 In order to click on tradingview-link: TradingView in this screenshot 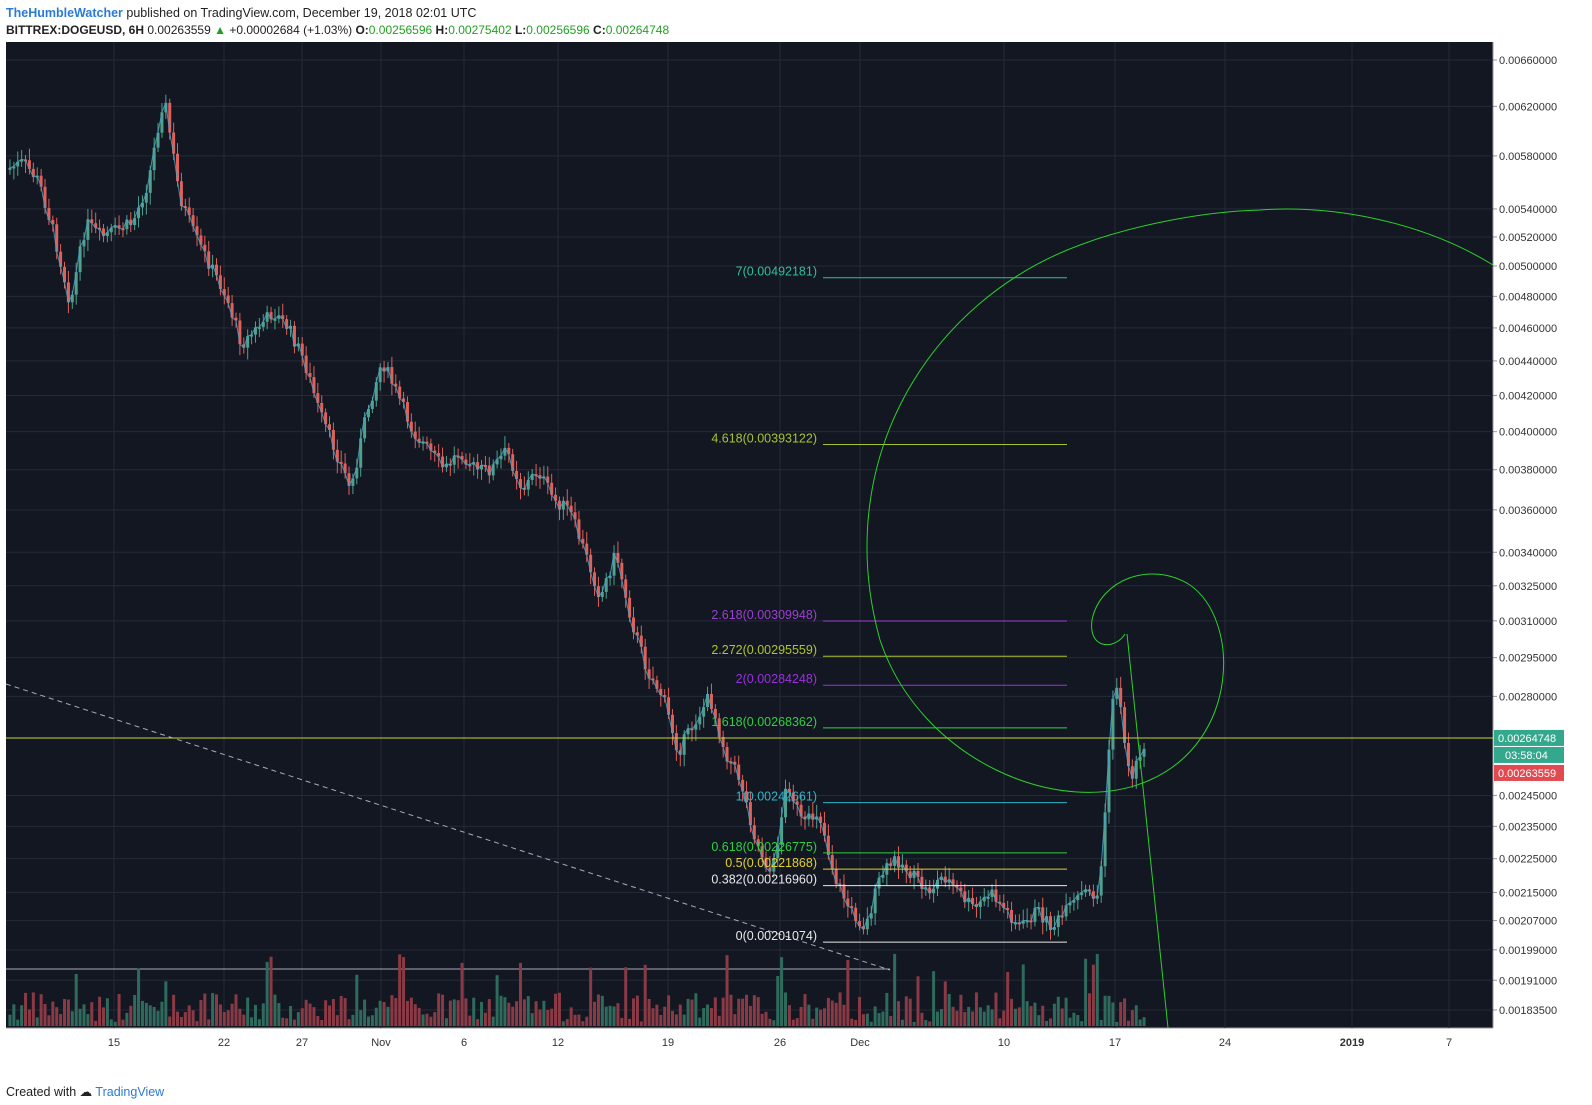, I will do `click(130, 1092)`.